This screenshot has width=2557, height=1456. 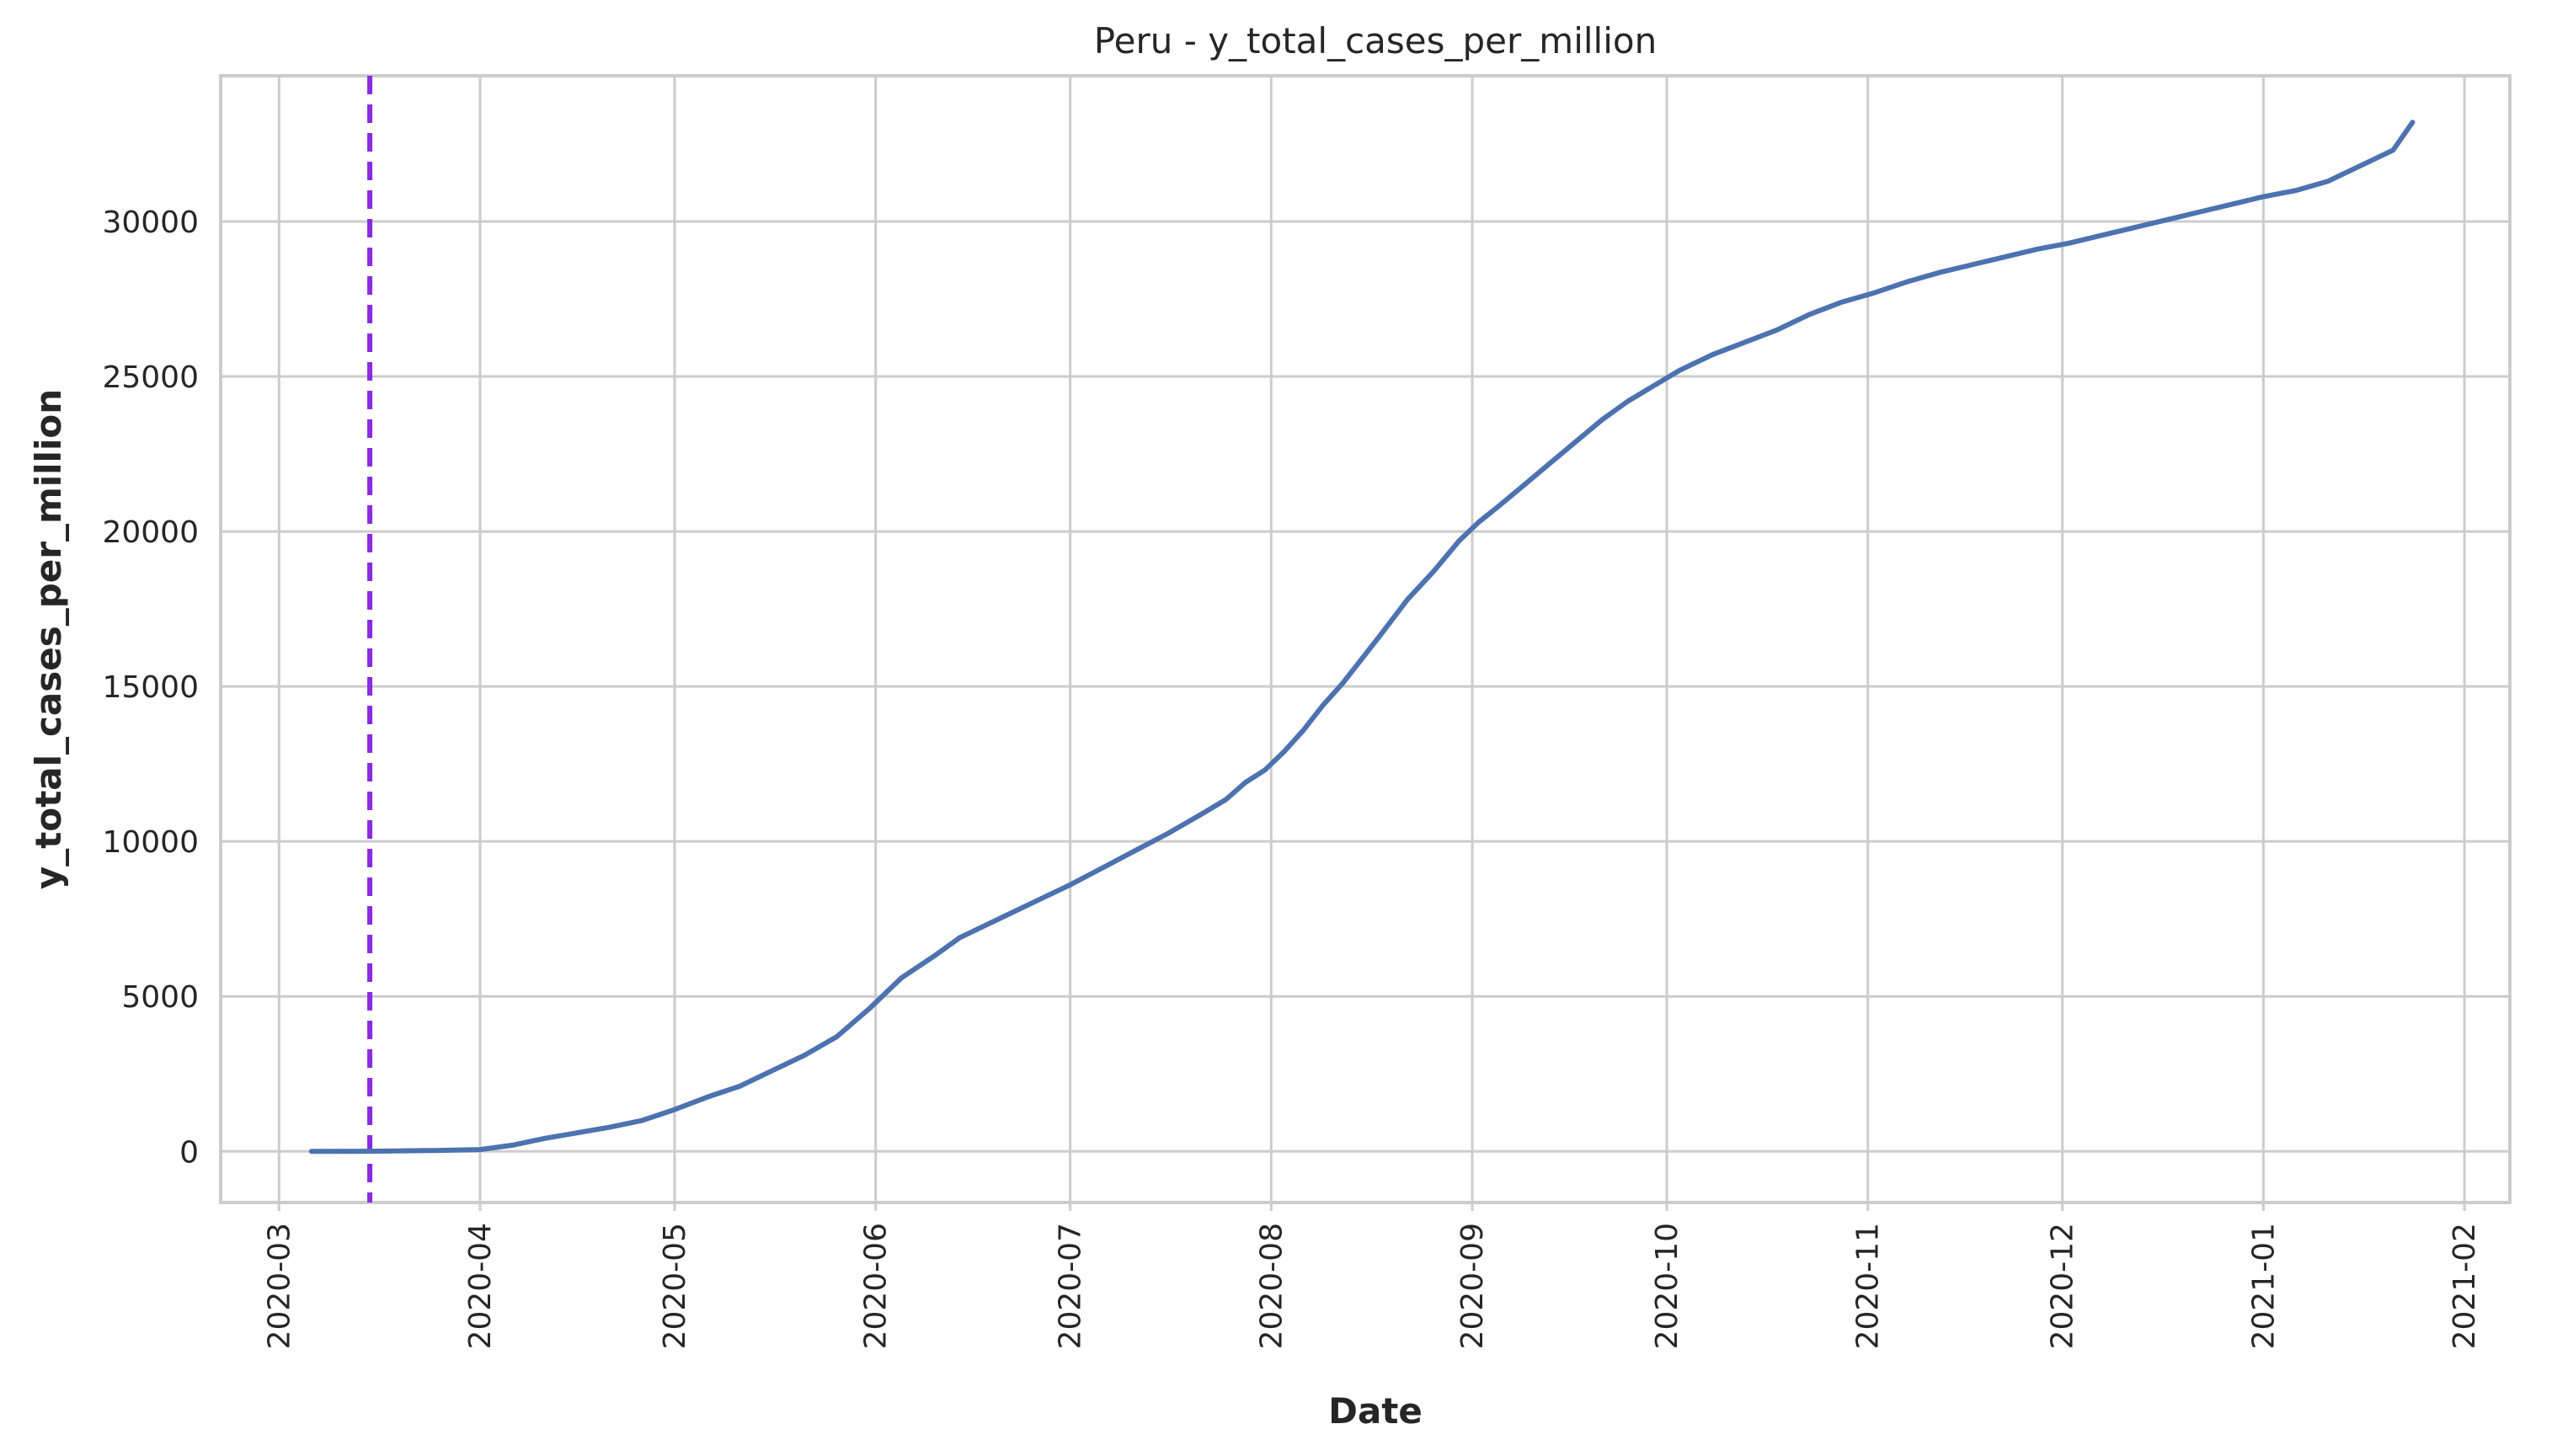 I want to click on y-tick-label: 15000, so click(x=150, y=687).